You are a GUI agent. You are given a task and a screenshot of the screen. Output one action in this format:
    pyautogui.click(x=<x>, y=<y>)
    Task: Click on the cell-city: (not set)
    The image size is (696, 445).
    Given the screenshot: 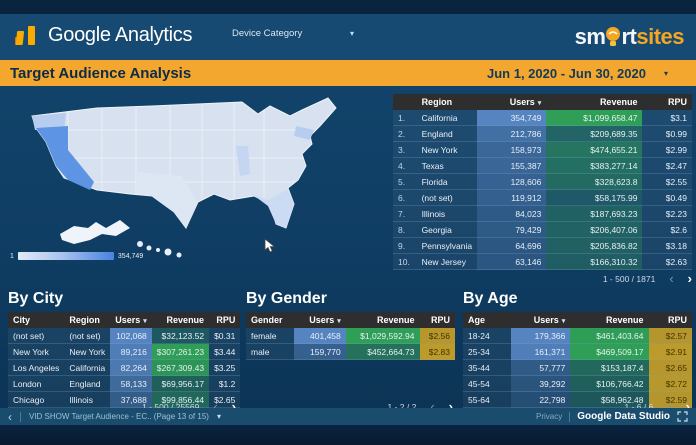 What is the action you would take?
    pyautogui.click(x=36, y=336)
    